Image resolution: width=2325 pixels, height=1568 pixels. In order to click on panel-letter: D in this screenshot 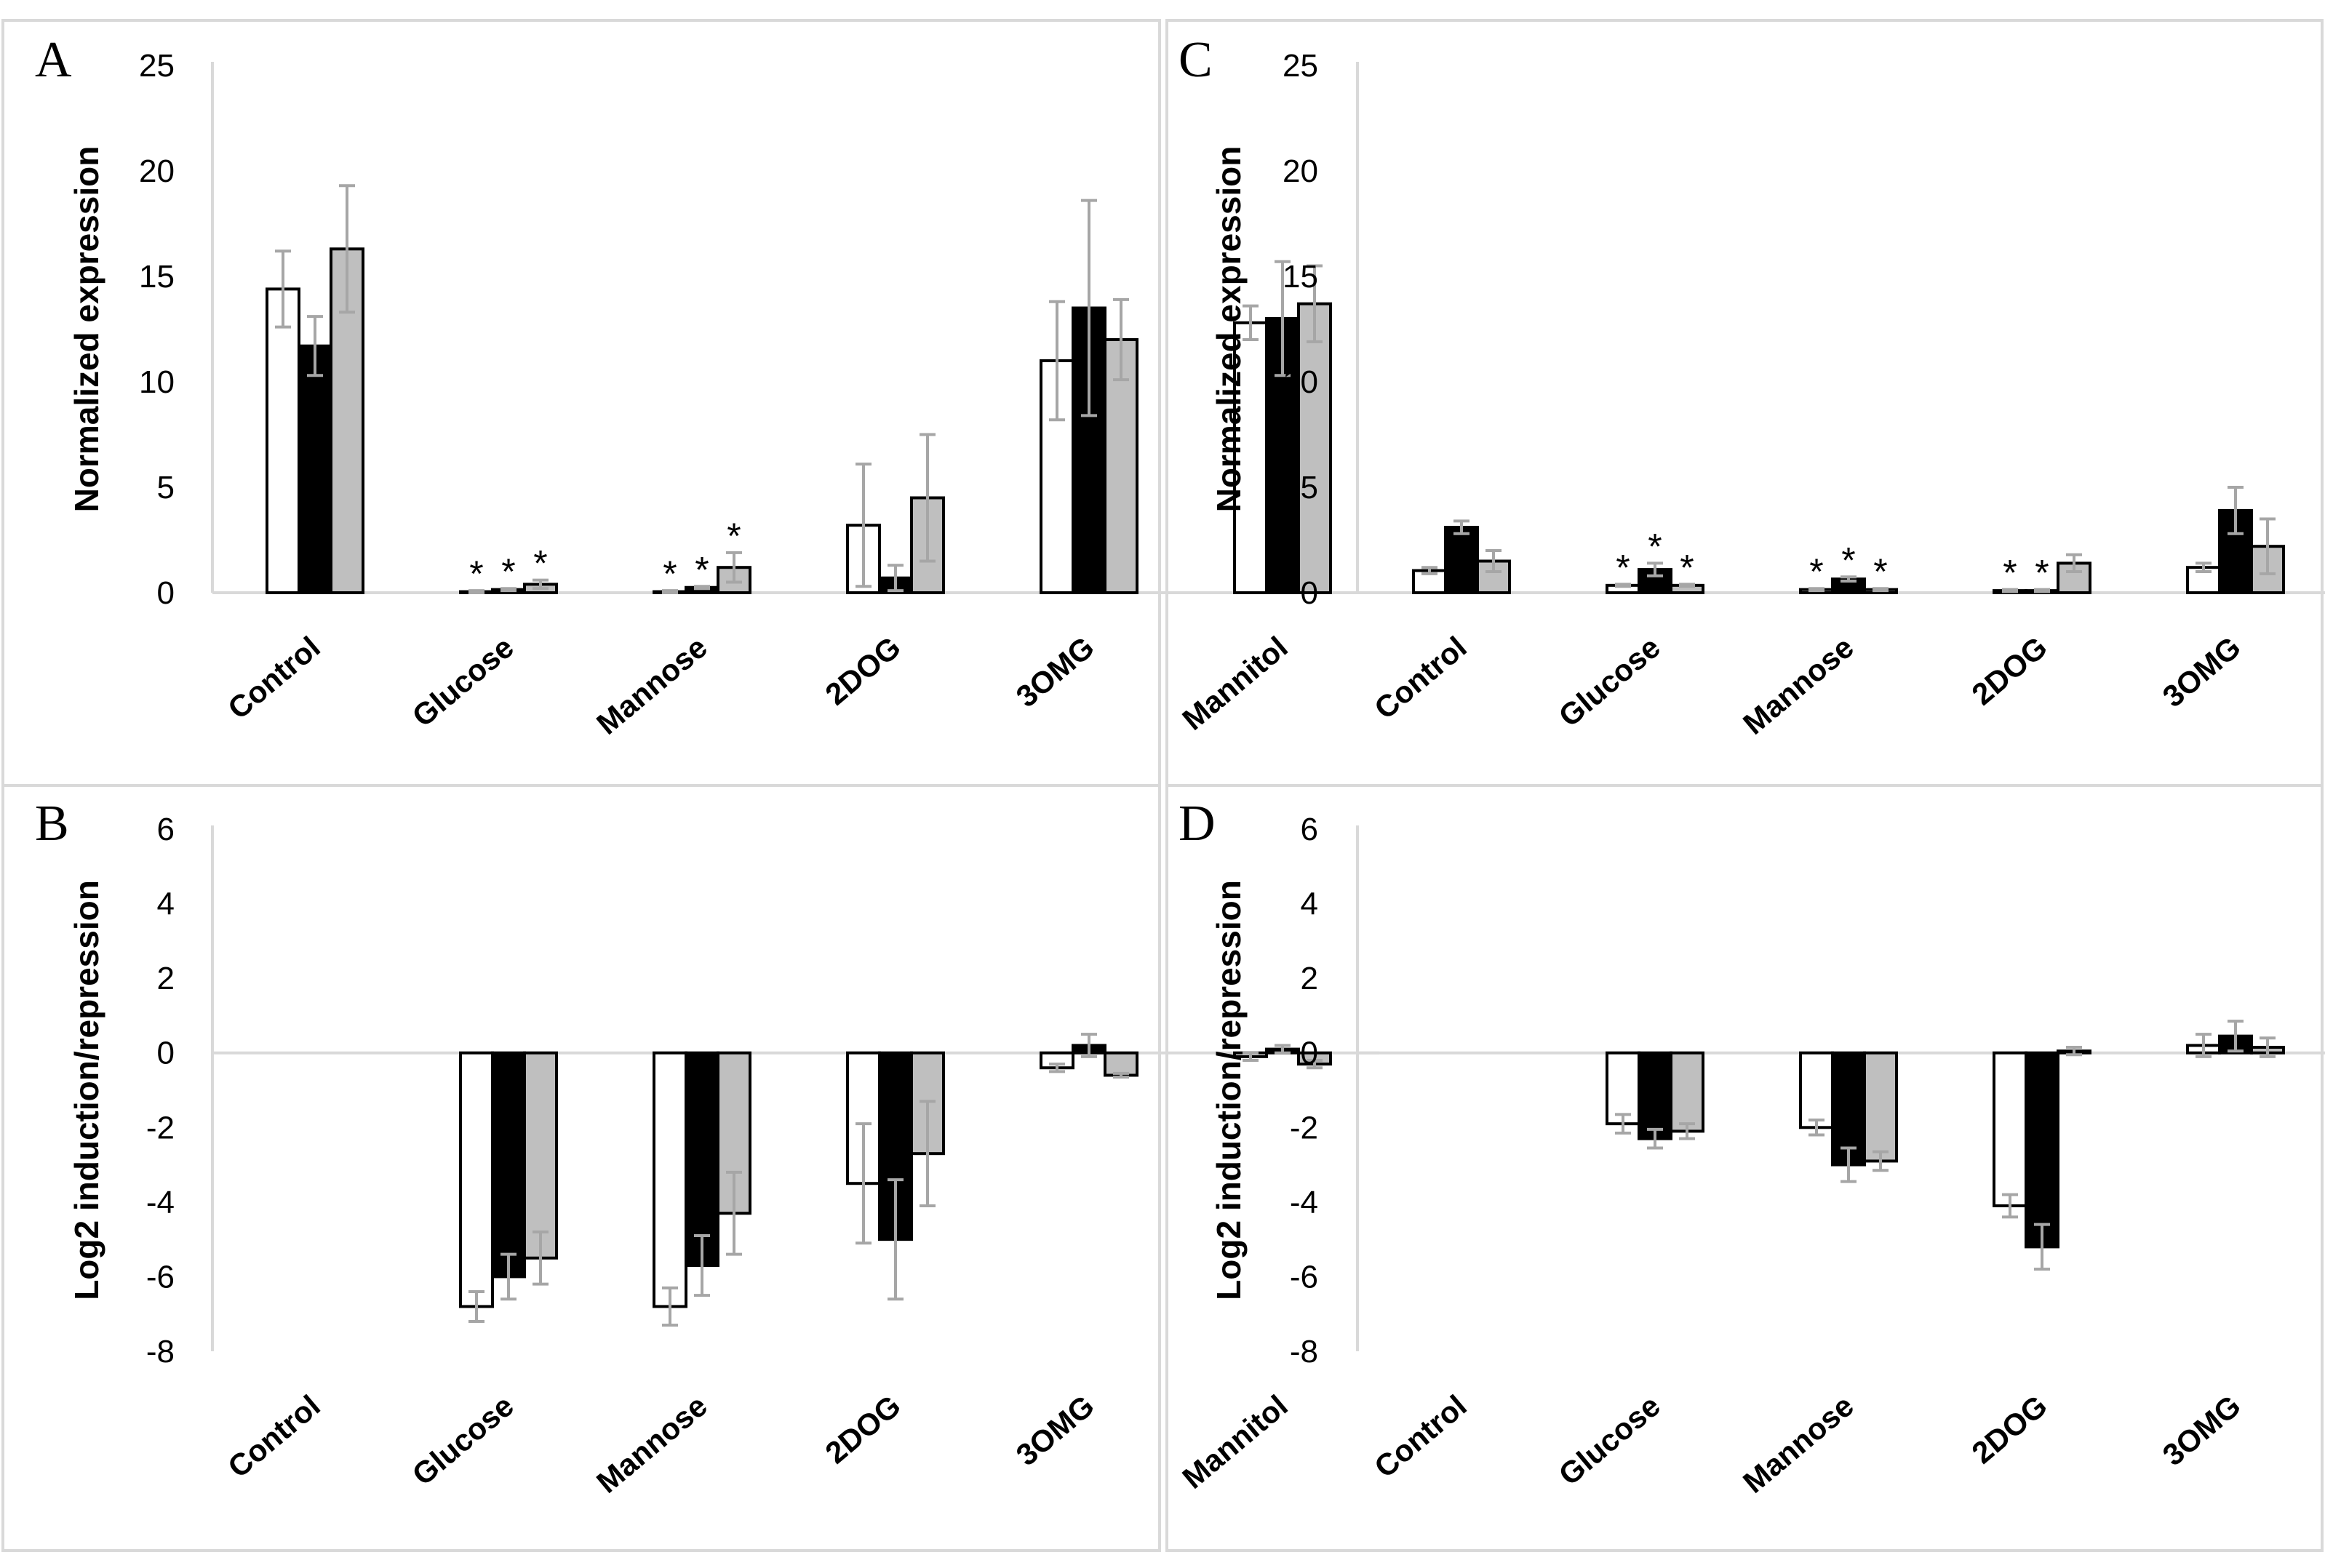, I will do `click(1197, 824)`.